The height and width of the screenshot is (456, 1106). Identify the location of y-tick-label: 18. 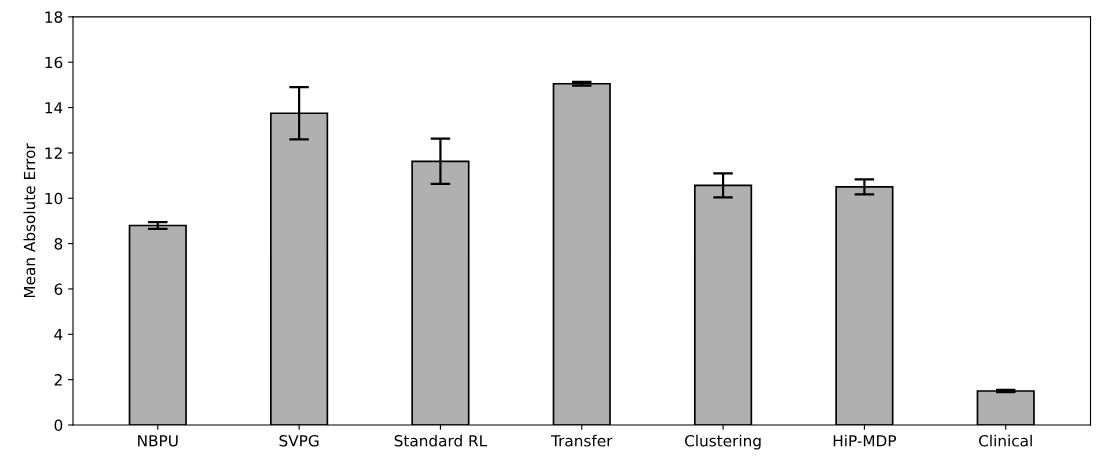
(54, 17).